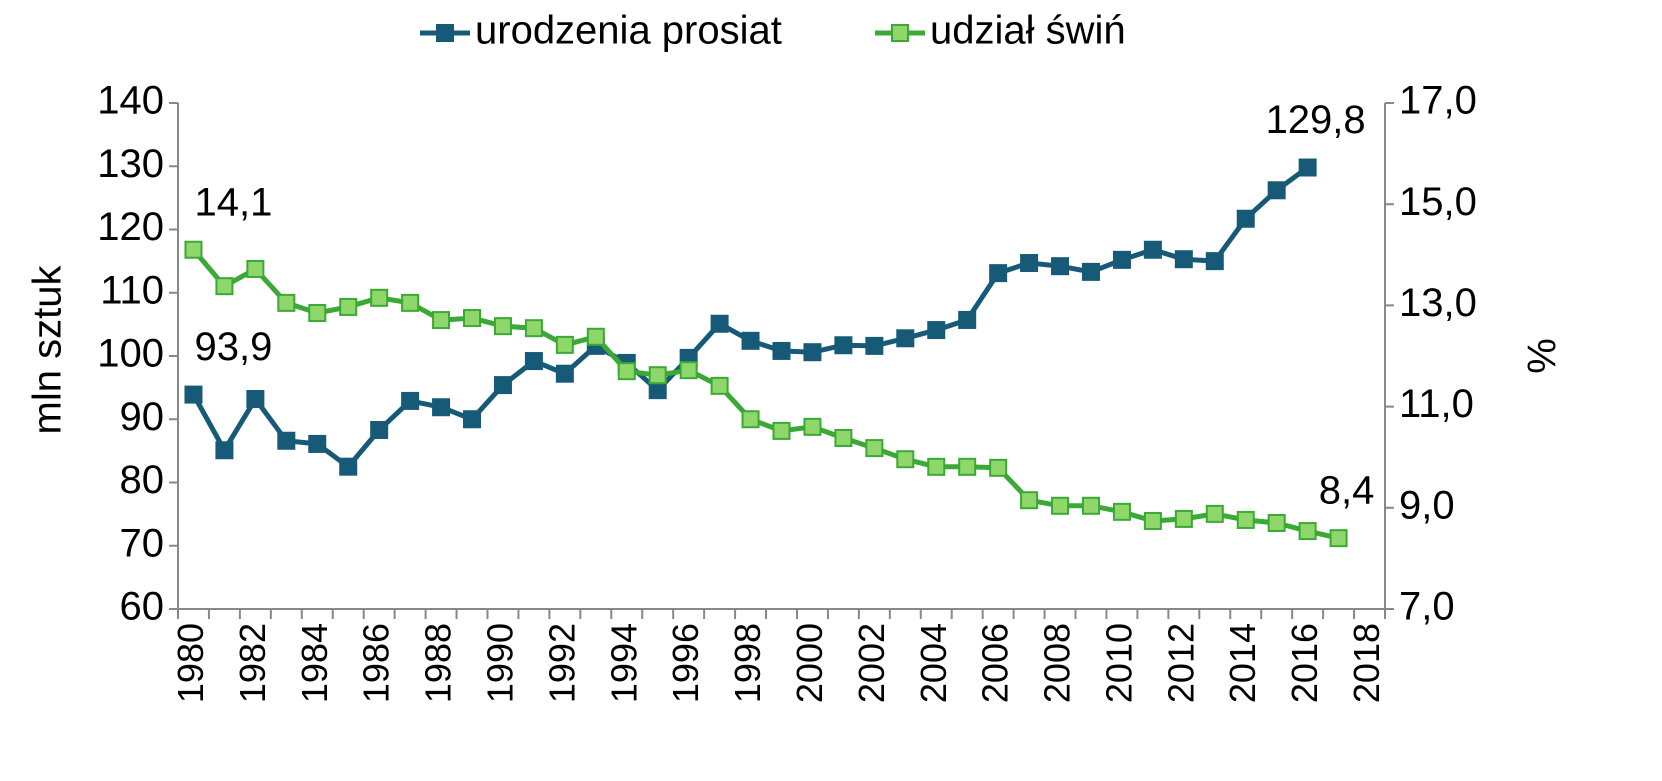 Image resolution: width=1662 pixels, height=781 pixels. I want to click on y-tick-label: 80, so click(142, 480).